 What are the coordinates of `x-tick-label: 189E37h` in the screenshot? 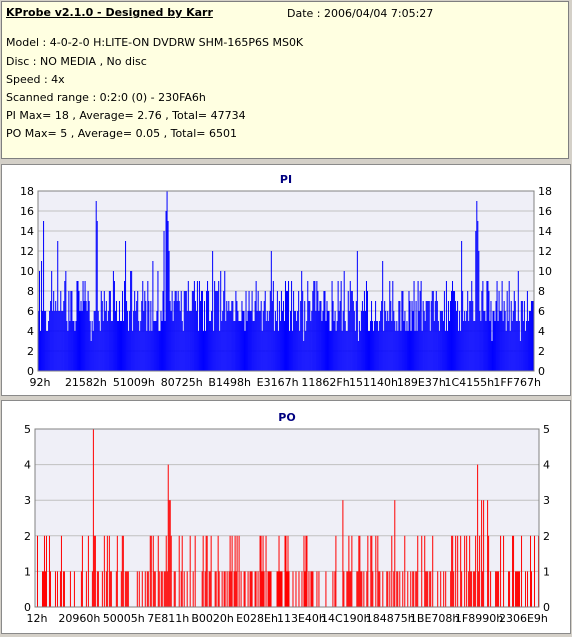 It's located at (421, 382).